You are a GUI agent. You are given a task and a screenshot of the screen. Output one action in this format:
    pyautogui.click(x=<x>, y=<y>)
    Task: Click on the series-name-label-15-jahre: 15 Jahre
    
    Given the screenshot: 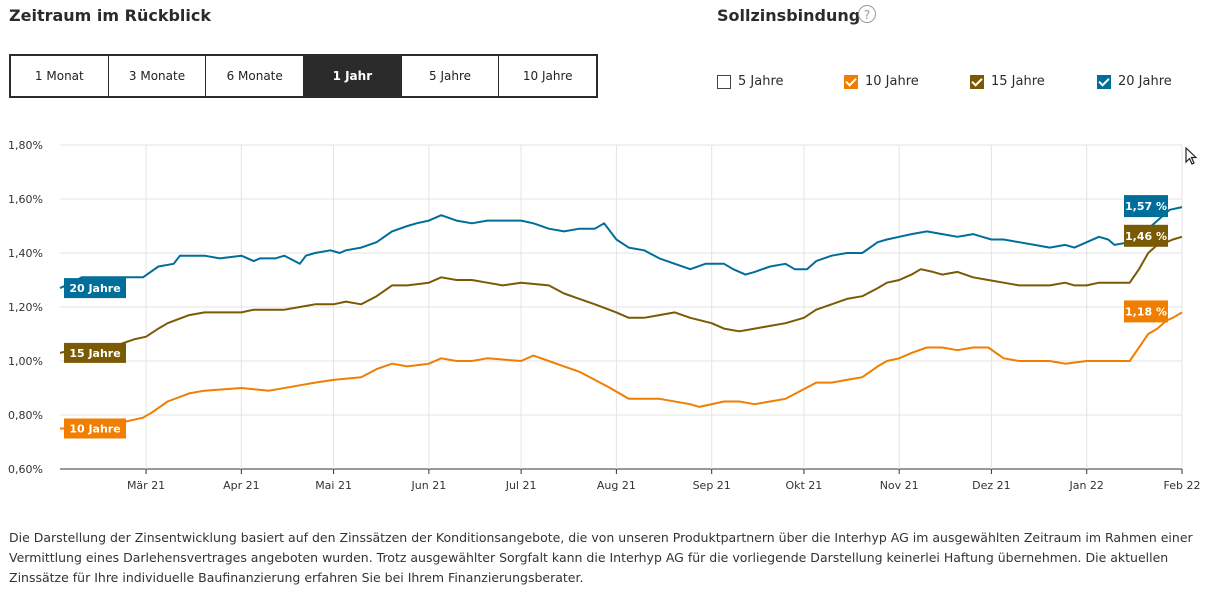 What is the action you would take?
    pyautogui.click(x=94, y=353)
    